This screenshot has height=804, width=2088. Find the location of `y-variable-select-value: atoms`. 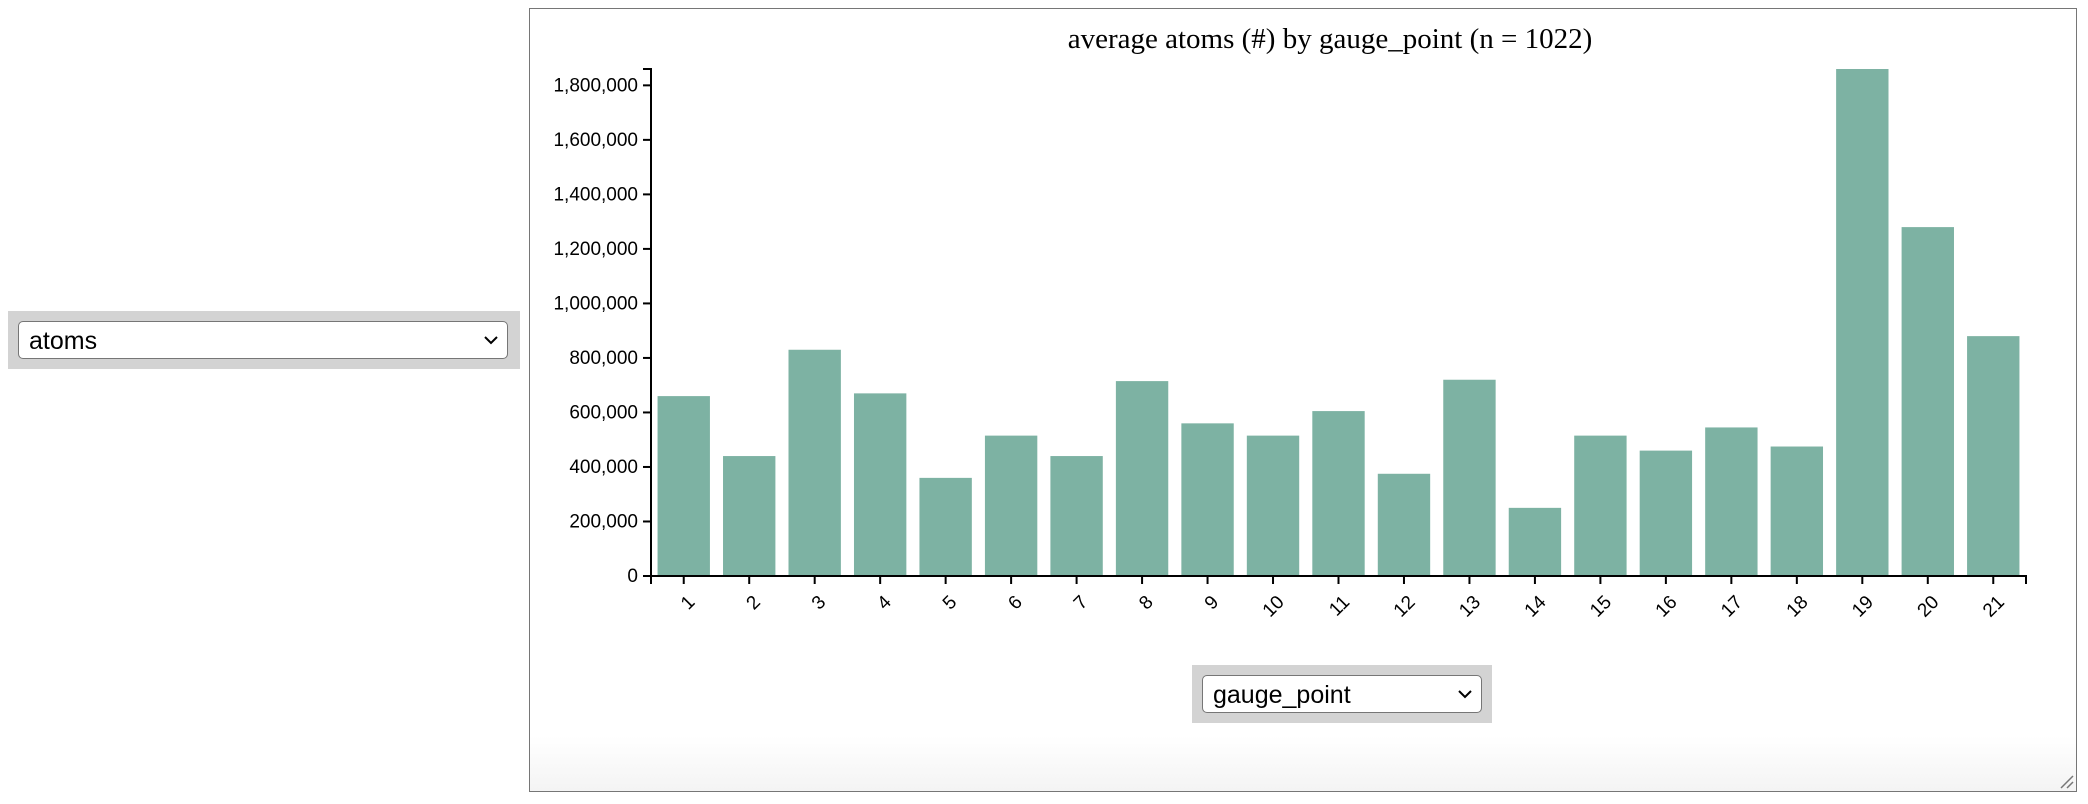

y-variable-select-value: atoms is located at coordinates (63, 341).